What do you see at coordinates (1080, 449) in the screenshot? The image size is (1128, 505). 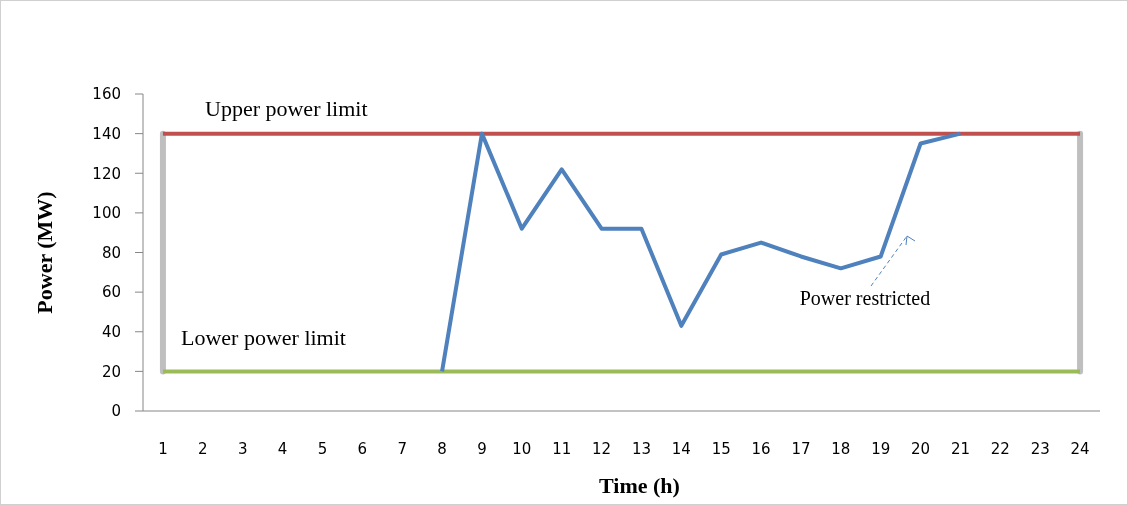 I see `x-tick-label: 24` at bounding box center [1080, 449].